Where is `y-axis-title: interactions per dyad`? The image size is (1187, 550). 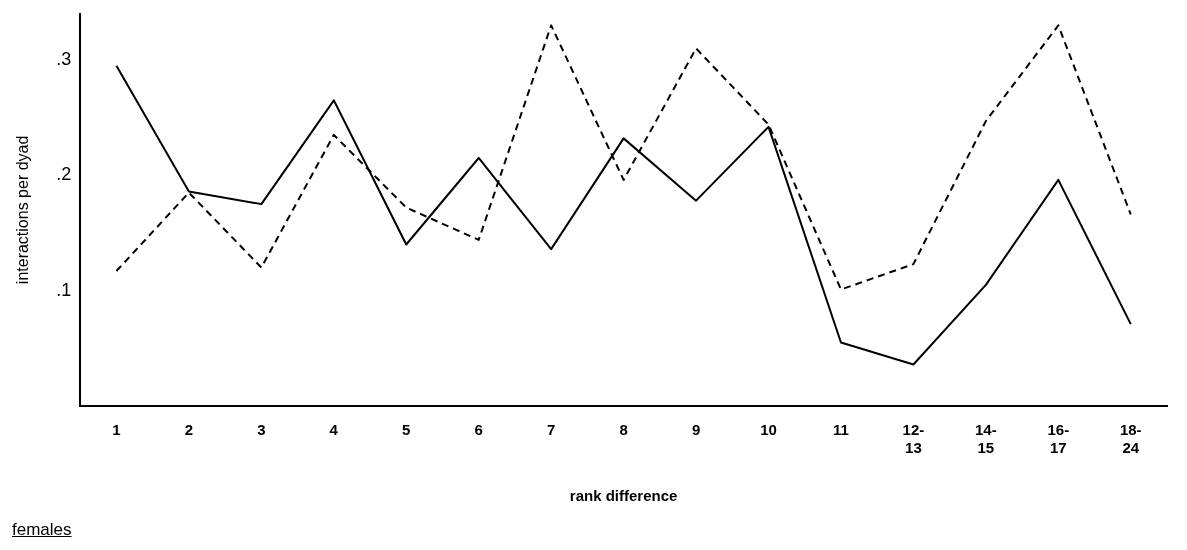 y-axis-title: interactions per dyad is located at coordinates (23, 210).